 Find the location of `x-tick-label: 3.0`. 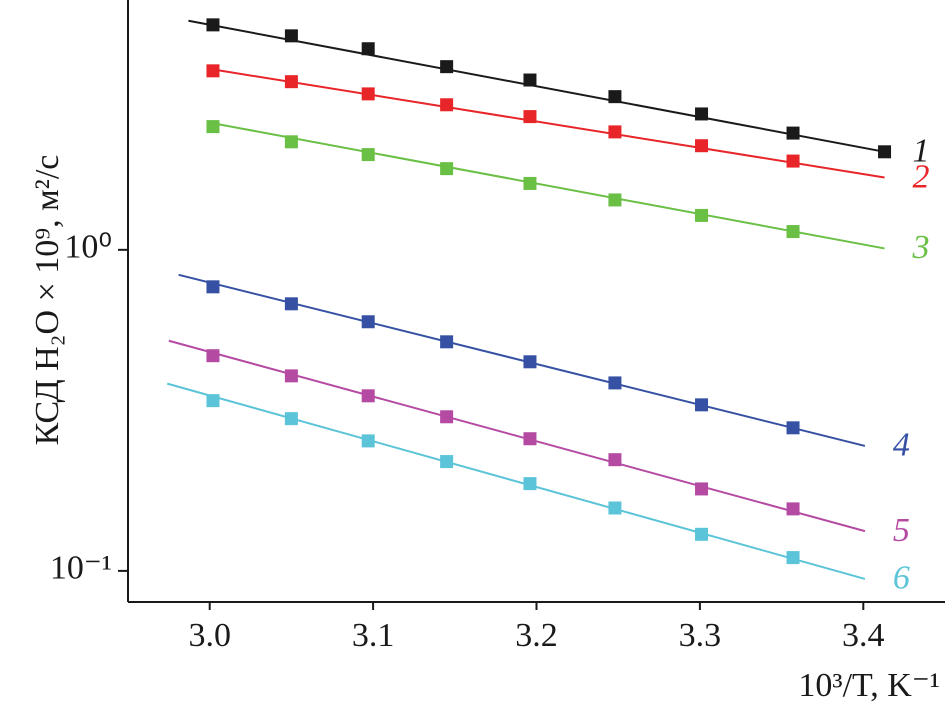

x-tick-label: 3.0 is located at coordinates (209, 635).